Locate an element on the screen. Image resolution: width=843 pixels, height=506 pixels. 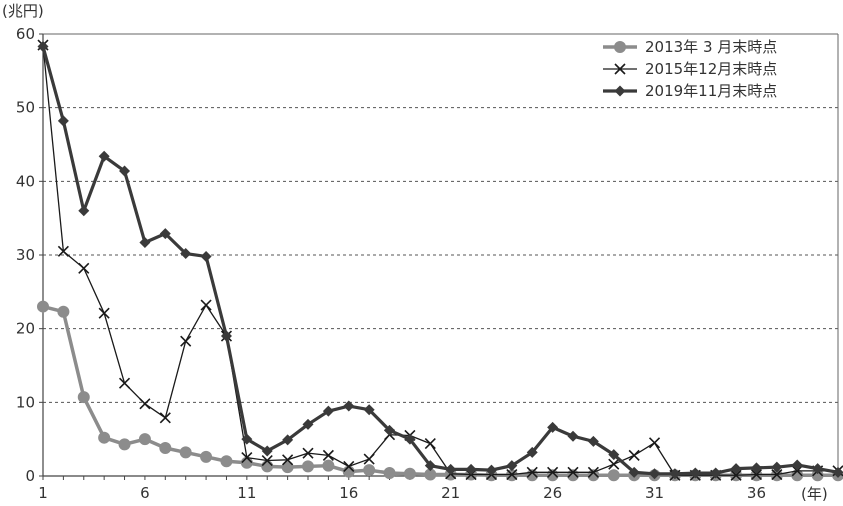
y-tick-label: 20 is located at coordinates (25, 329).